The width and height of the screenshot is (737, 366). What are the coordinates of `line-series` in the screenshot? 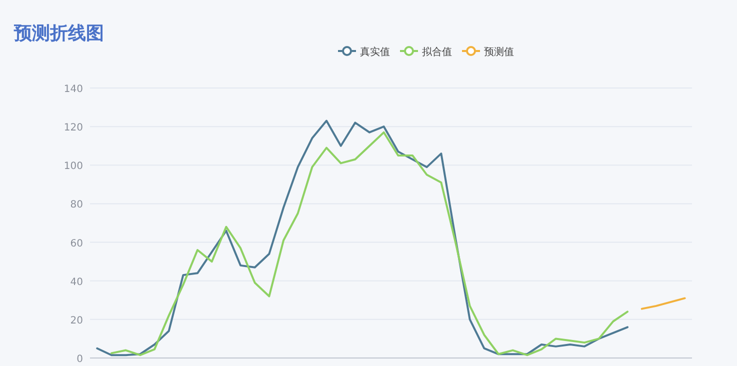 It's located at (663, 303).